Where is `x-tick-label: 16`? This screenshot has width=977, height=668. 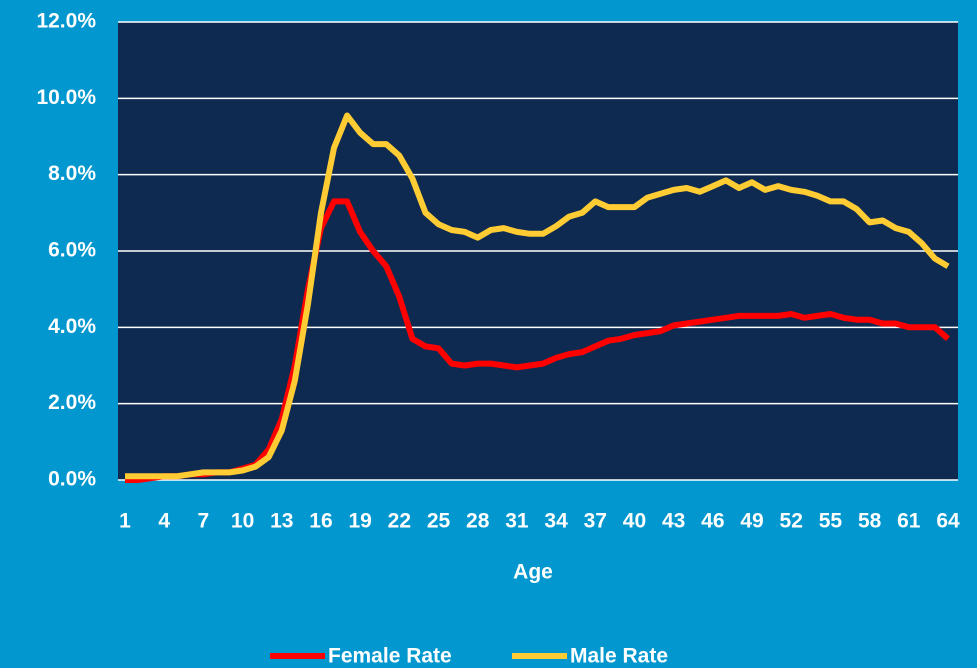 x-tick-label: 16 is located at coordinates (320, 521).